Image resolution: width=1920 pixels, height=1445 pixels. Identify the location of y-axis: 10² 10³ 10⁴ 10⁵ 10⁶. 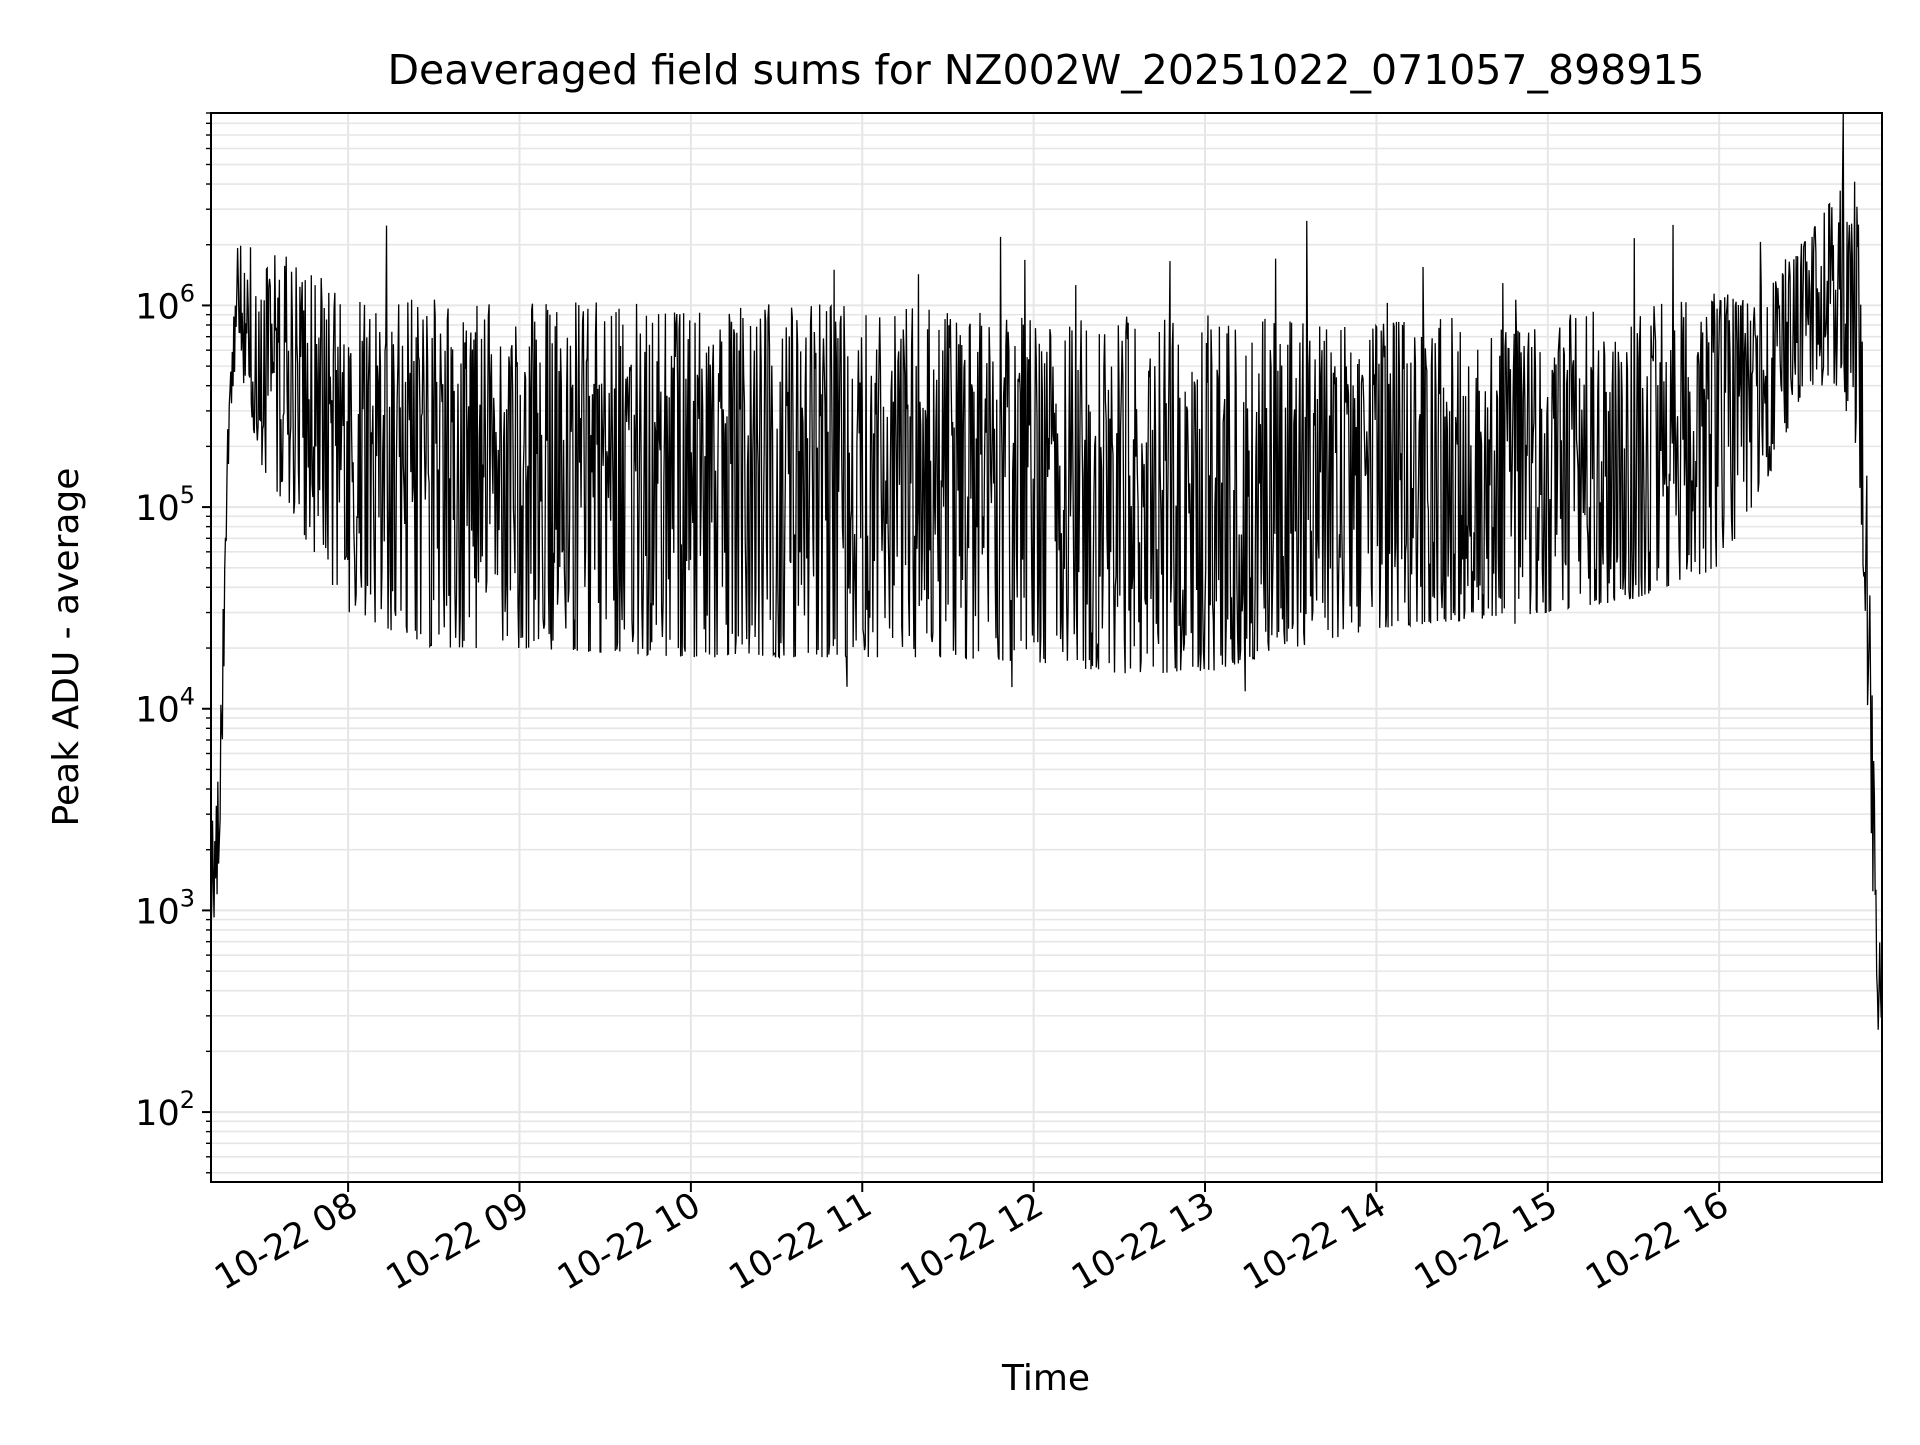
(173, 643).